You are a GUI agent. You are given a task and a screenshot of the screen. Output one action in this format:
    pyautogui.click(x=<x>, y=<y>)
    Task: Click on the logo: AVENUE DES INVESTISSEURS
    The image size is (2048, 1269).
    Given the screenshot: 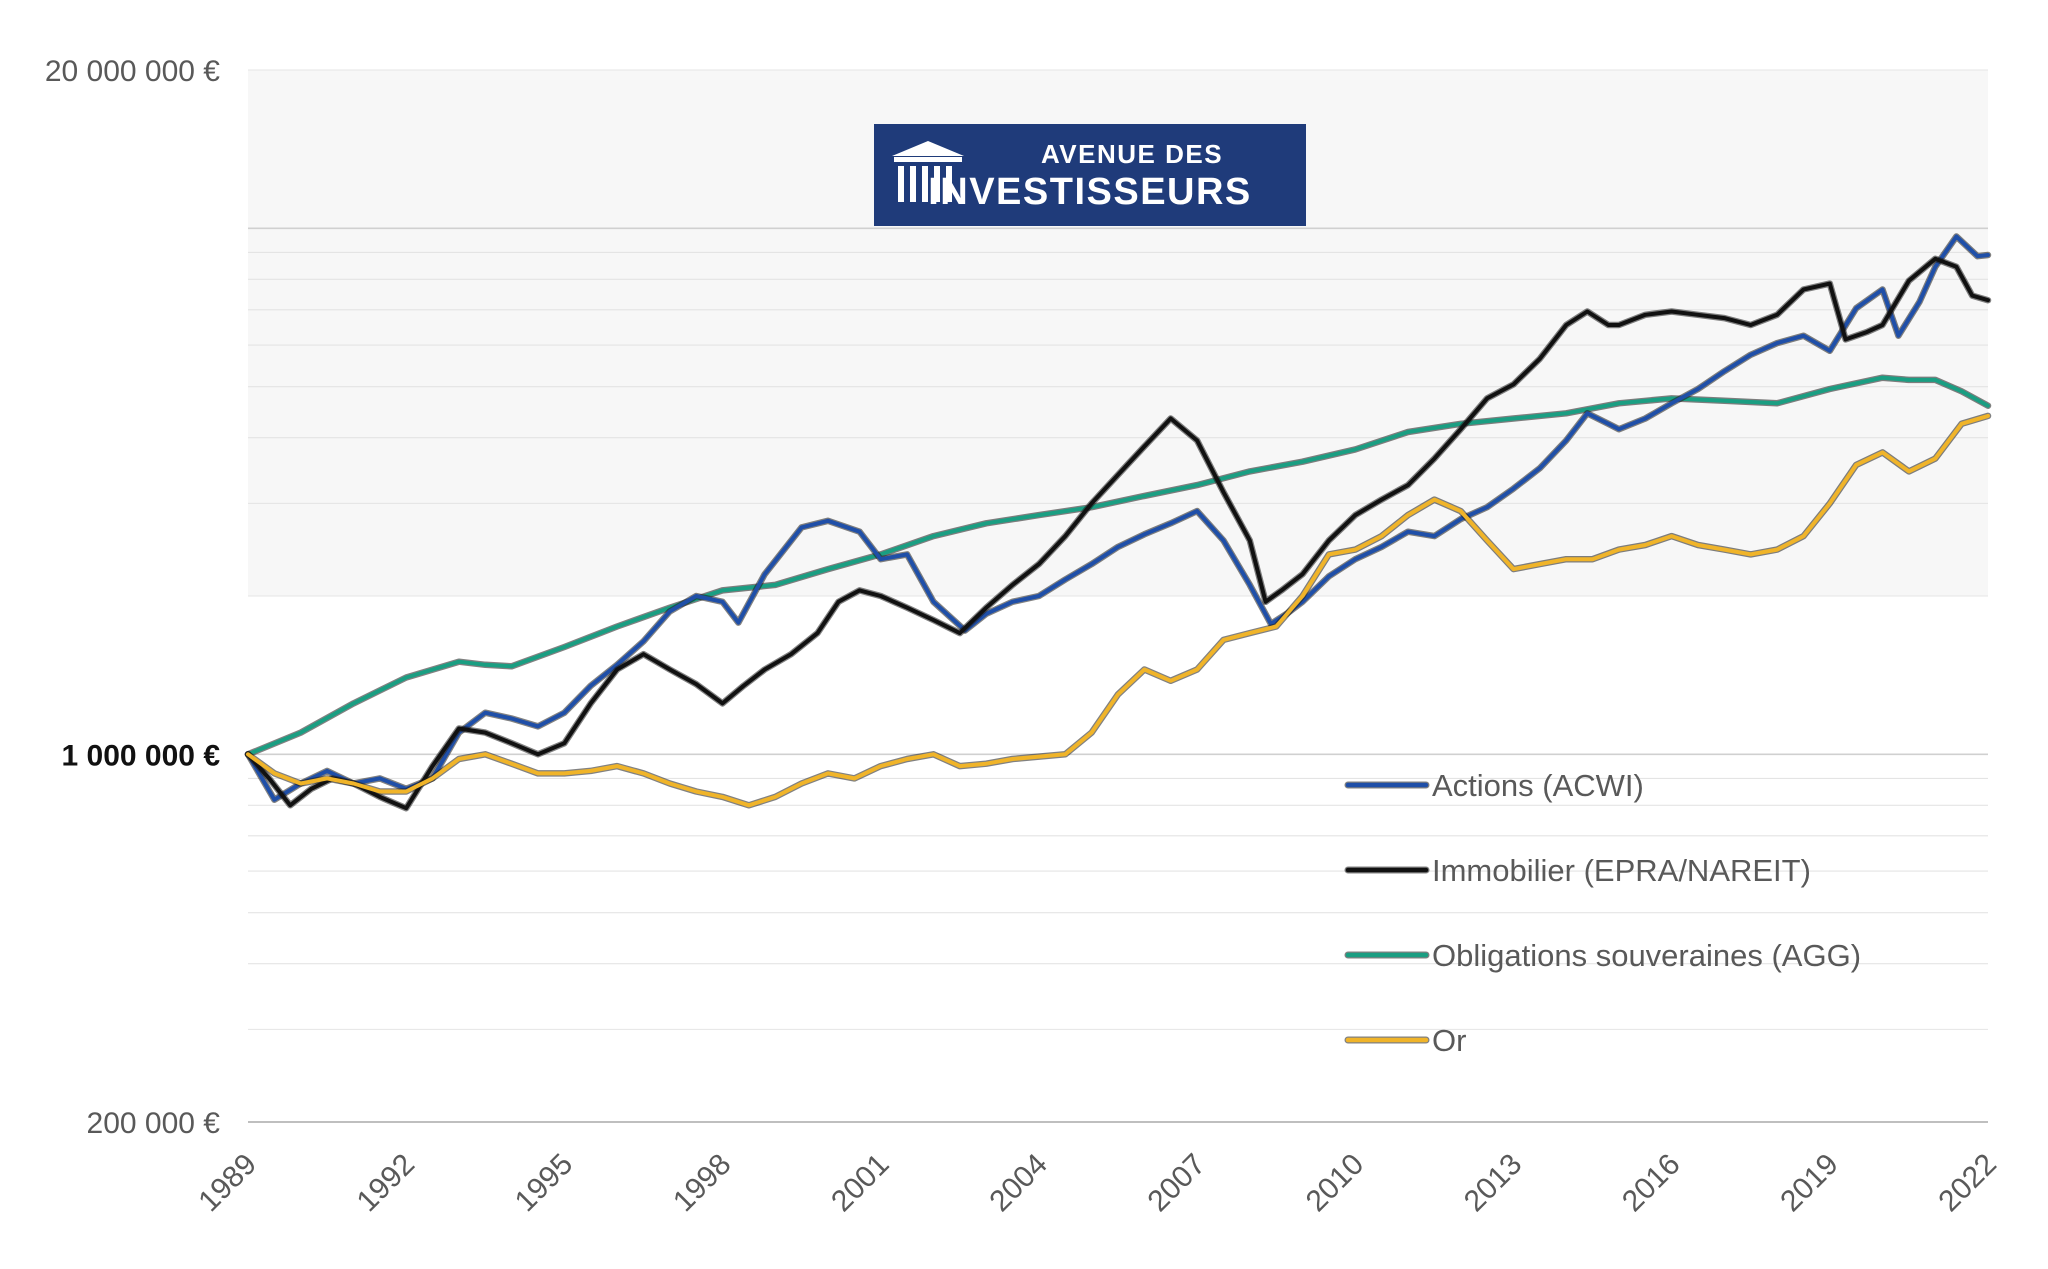 What is the action you would take?
    pyautogui.click(x=1090, y=175)
    